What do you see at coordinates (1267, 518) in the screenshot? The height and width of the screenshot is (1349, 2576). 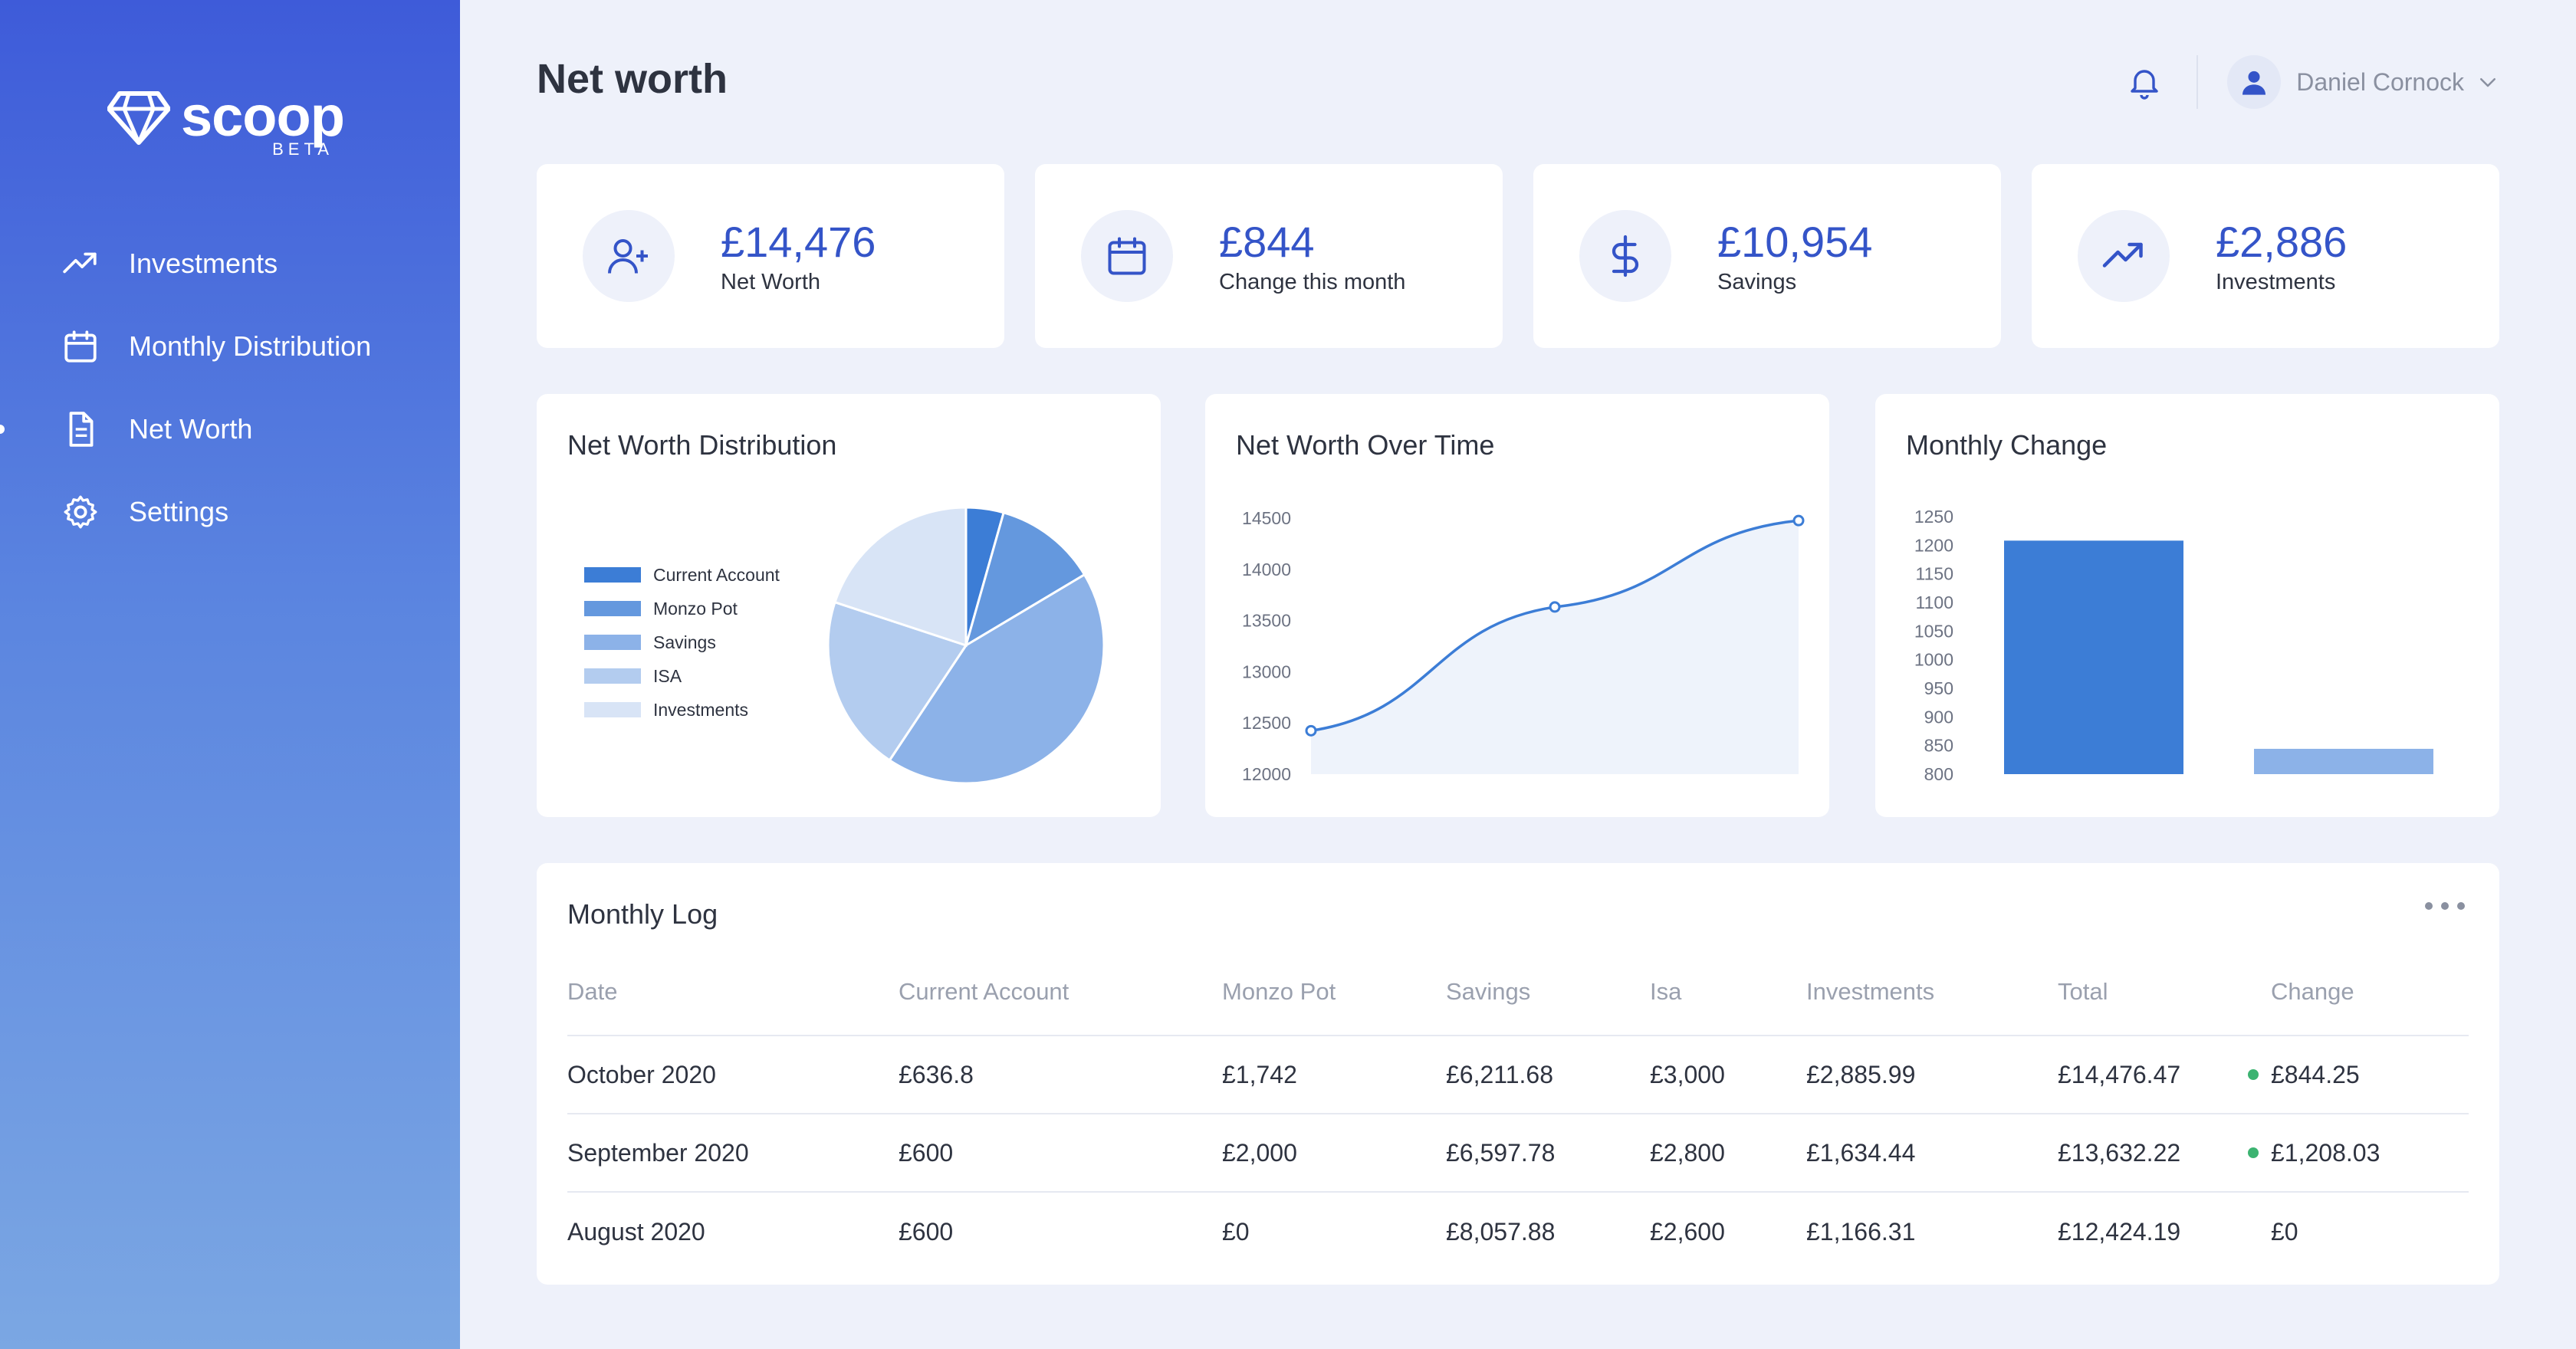 I see `y-tick-label: 14500` at bounding box center [1267, 518].